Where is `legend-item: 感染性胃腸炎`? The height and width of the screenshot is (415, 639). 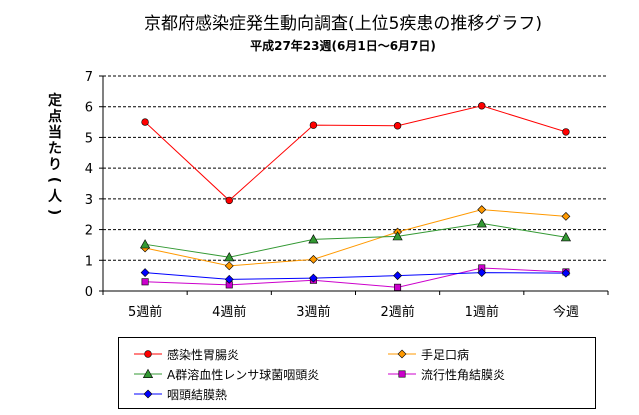
legend-item: 感染性胃腸炎 is located at coordinates (186, 354).